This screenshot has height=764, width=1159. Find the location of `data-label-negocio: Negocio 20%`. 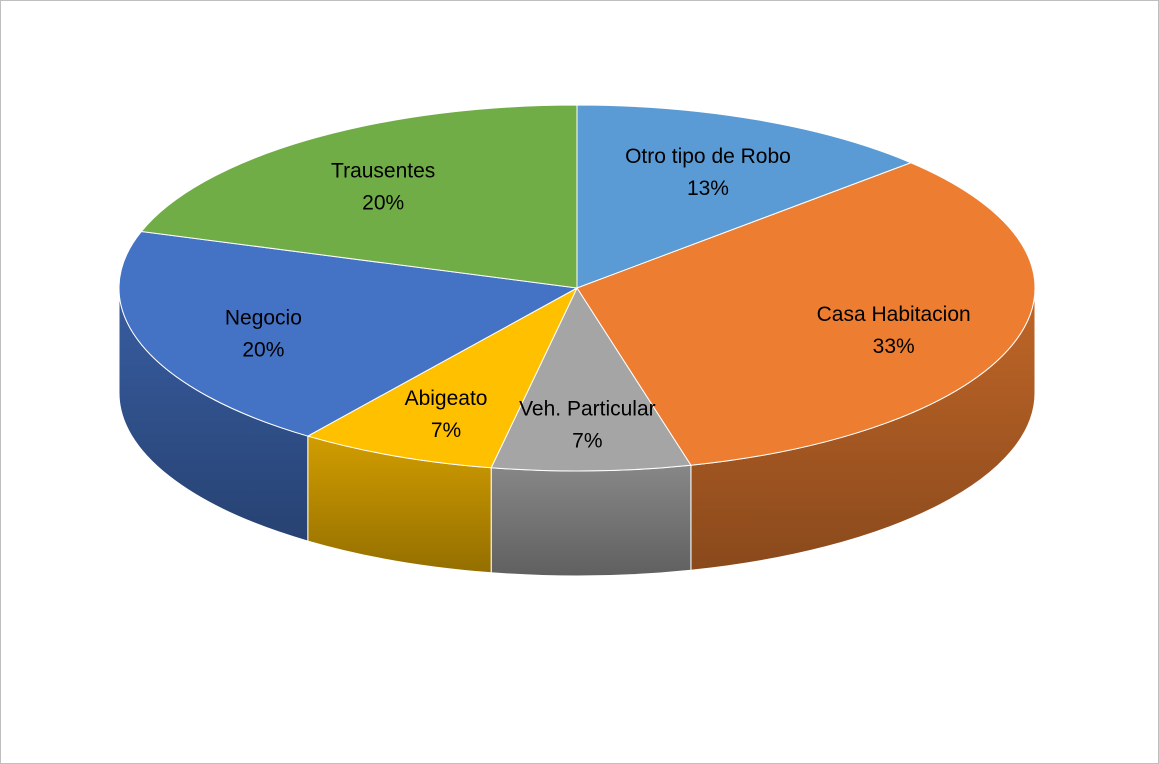

data-label-negocio: Negocio 20% is located at coordinates (263, 334).